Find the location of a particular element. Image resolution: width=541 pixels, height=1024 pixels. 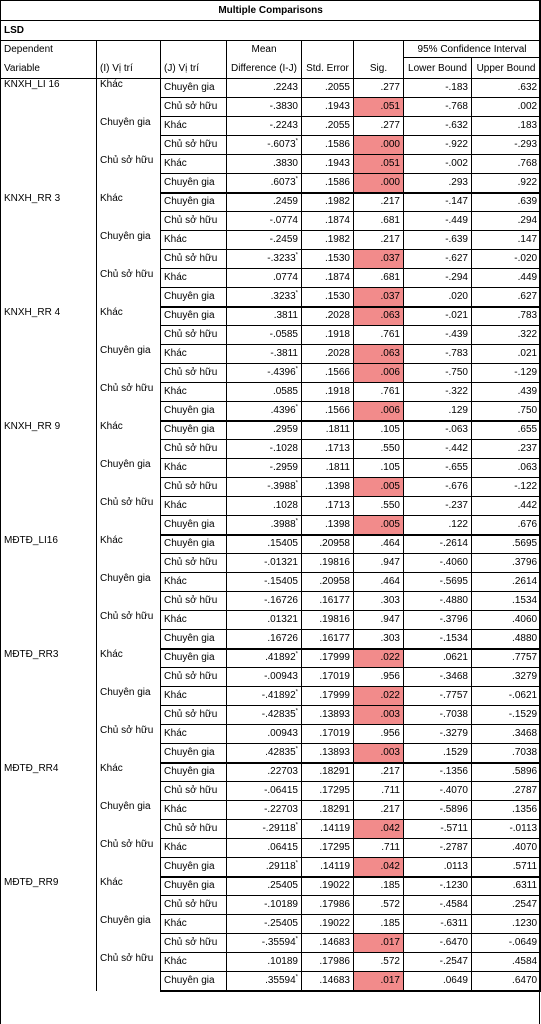

sig-cell: .005 is located at coordinates (378, 487).